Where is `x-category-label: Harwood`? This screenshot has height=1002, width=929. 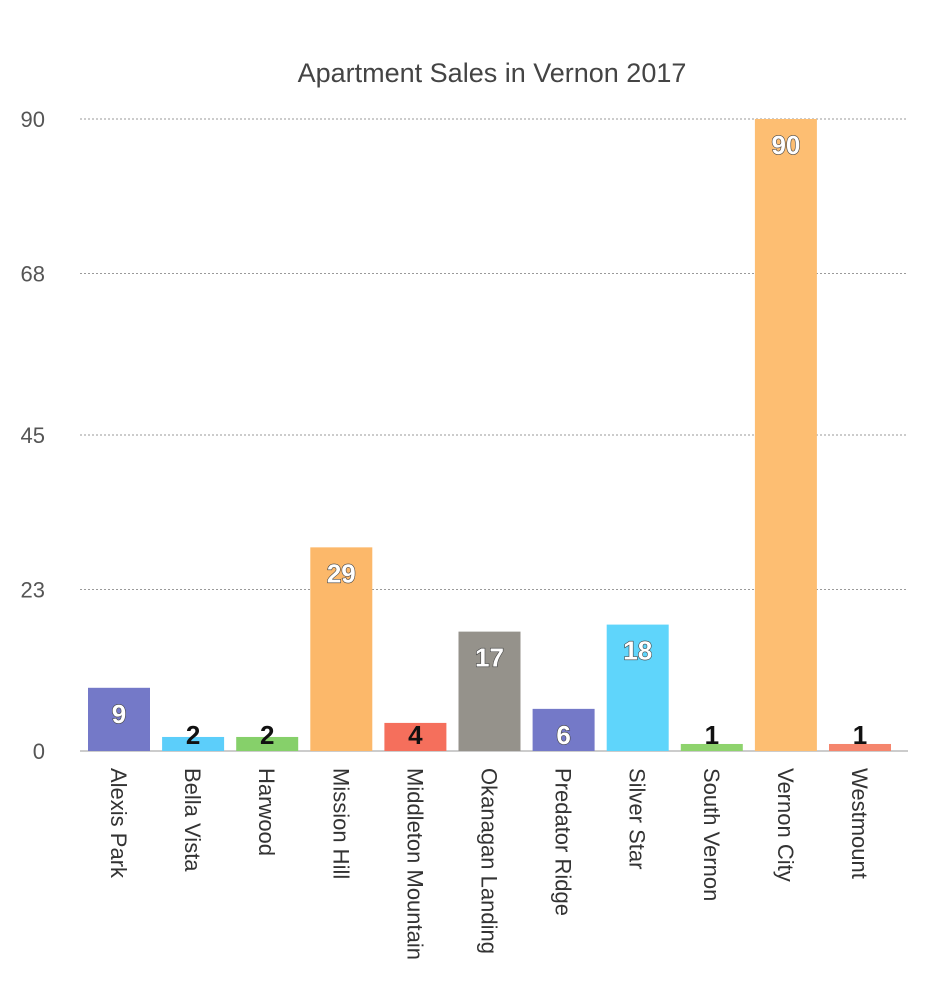
x-category-label: Harwood is located at coordinates (266, 812).